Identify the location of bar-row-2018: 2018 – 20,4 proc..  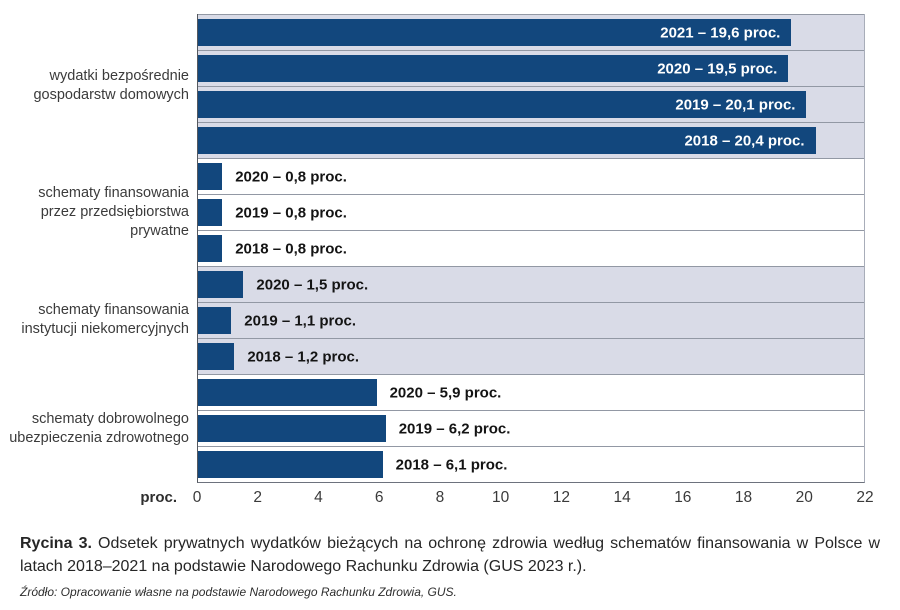
(531, 140).